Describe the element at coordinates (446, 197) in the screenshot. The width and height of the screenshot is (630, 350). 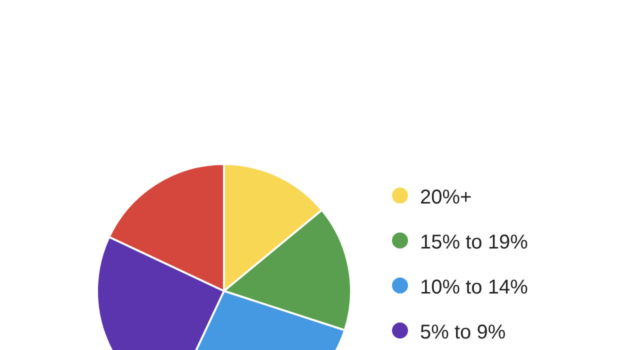
I see `legend-label: 20%+` at that location.